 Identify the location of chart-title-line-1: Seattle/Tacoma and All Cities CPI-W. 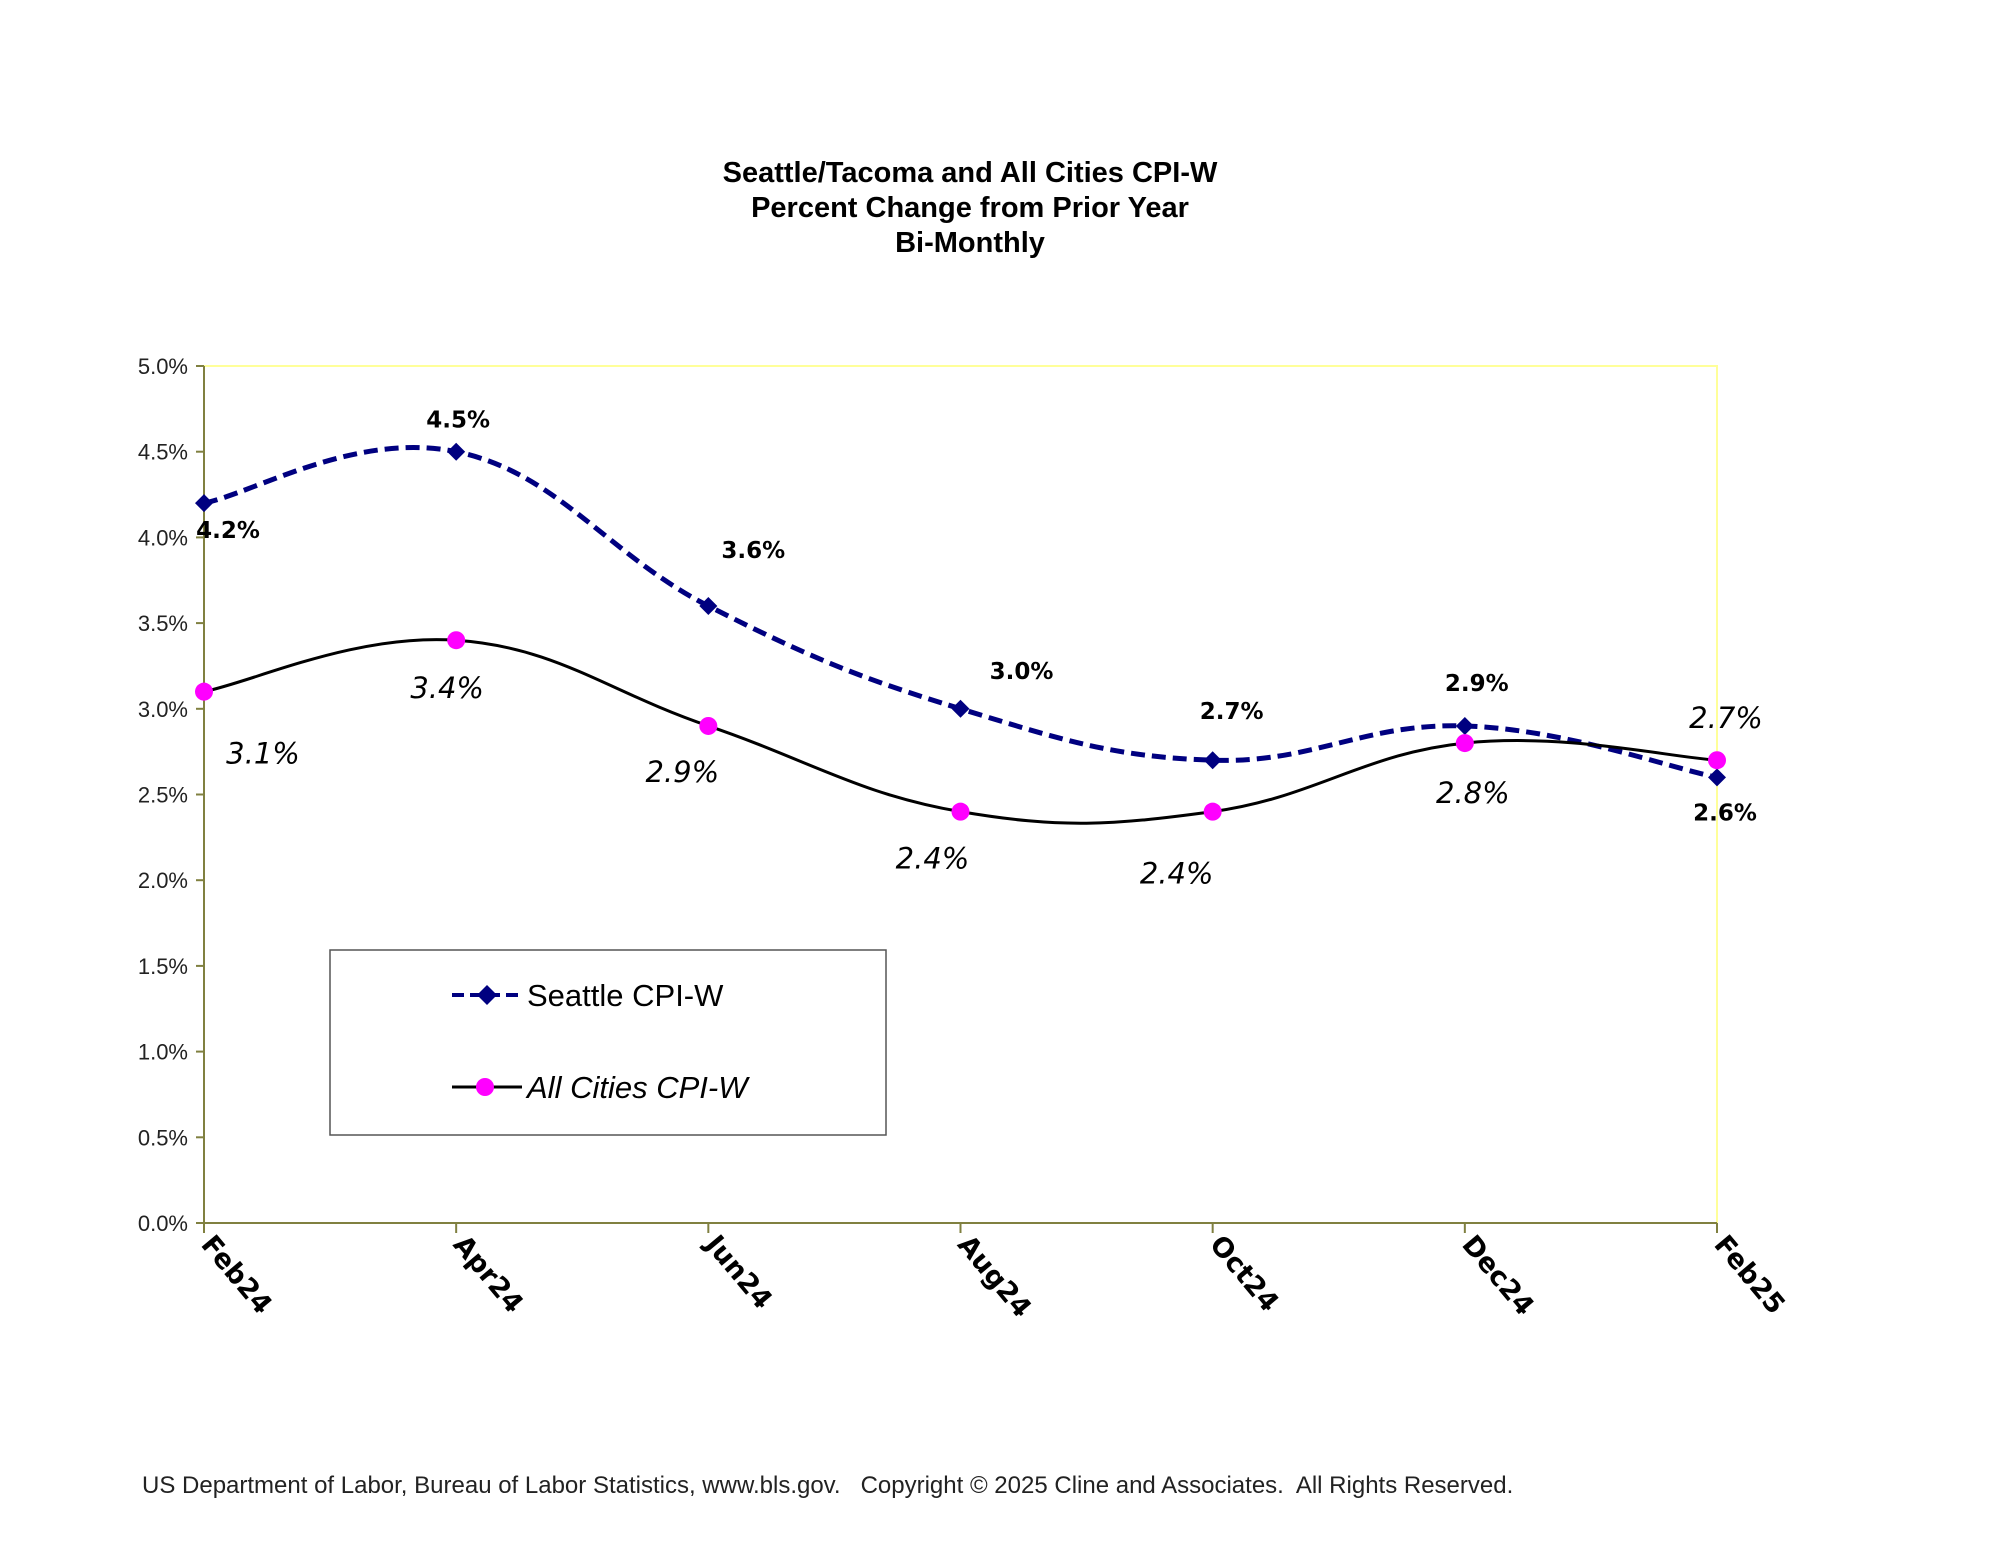
(970, 173).